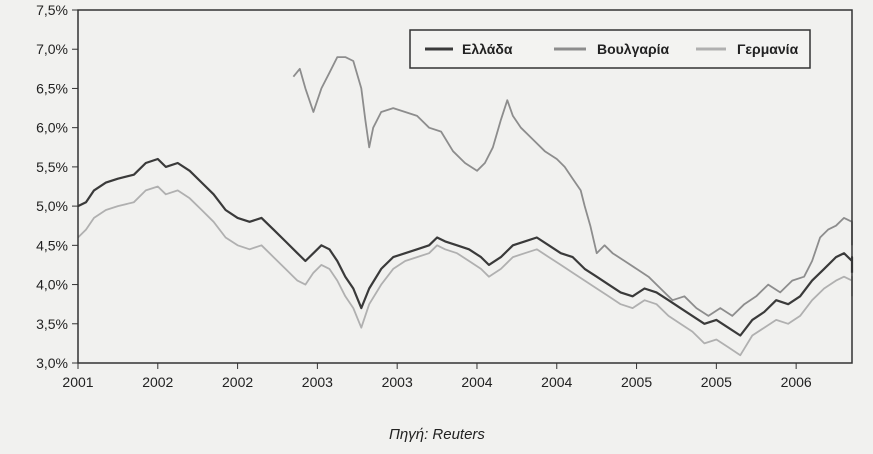  Describe the element at coordinates (52, 167) in the screenshot. I see `y-tick-label: 5,5%` at that location.